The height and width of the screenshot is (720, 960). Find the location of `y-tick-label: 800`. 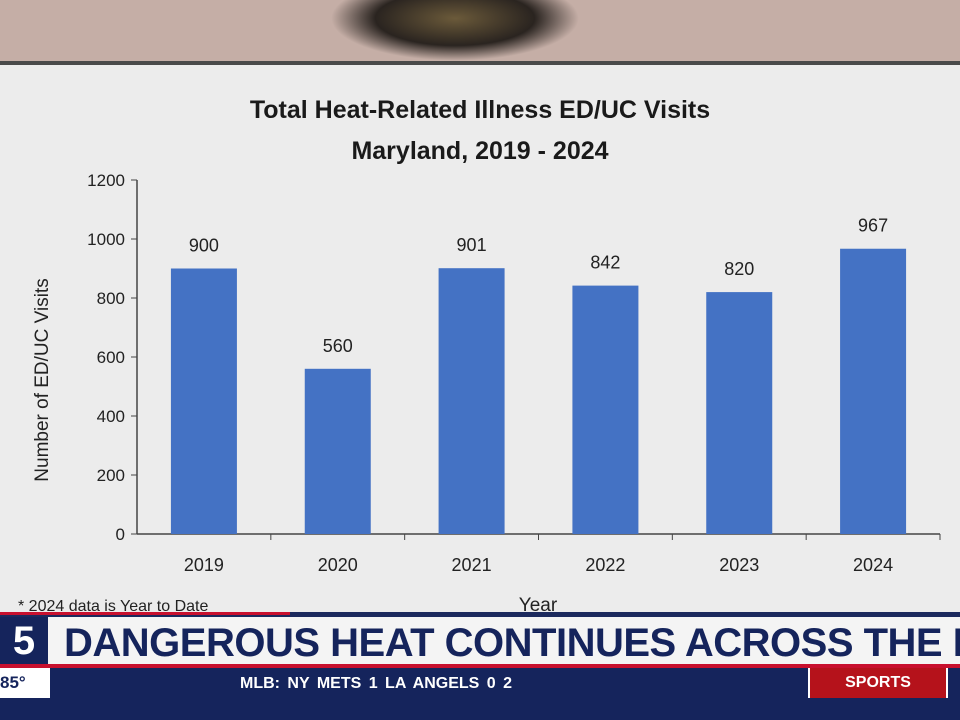

y-tick-label: 800 is located at coordinates (111, 298).